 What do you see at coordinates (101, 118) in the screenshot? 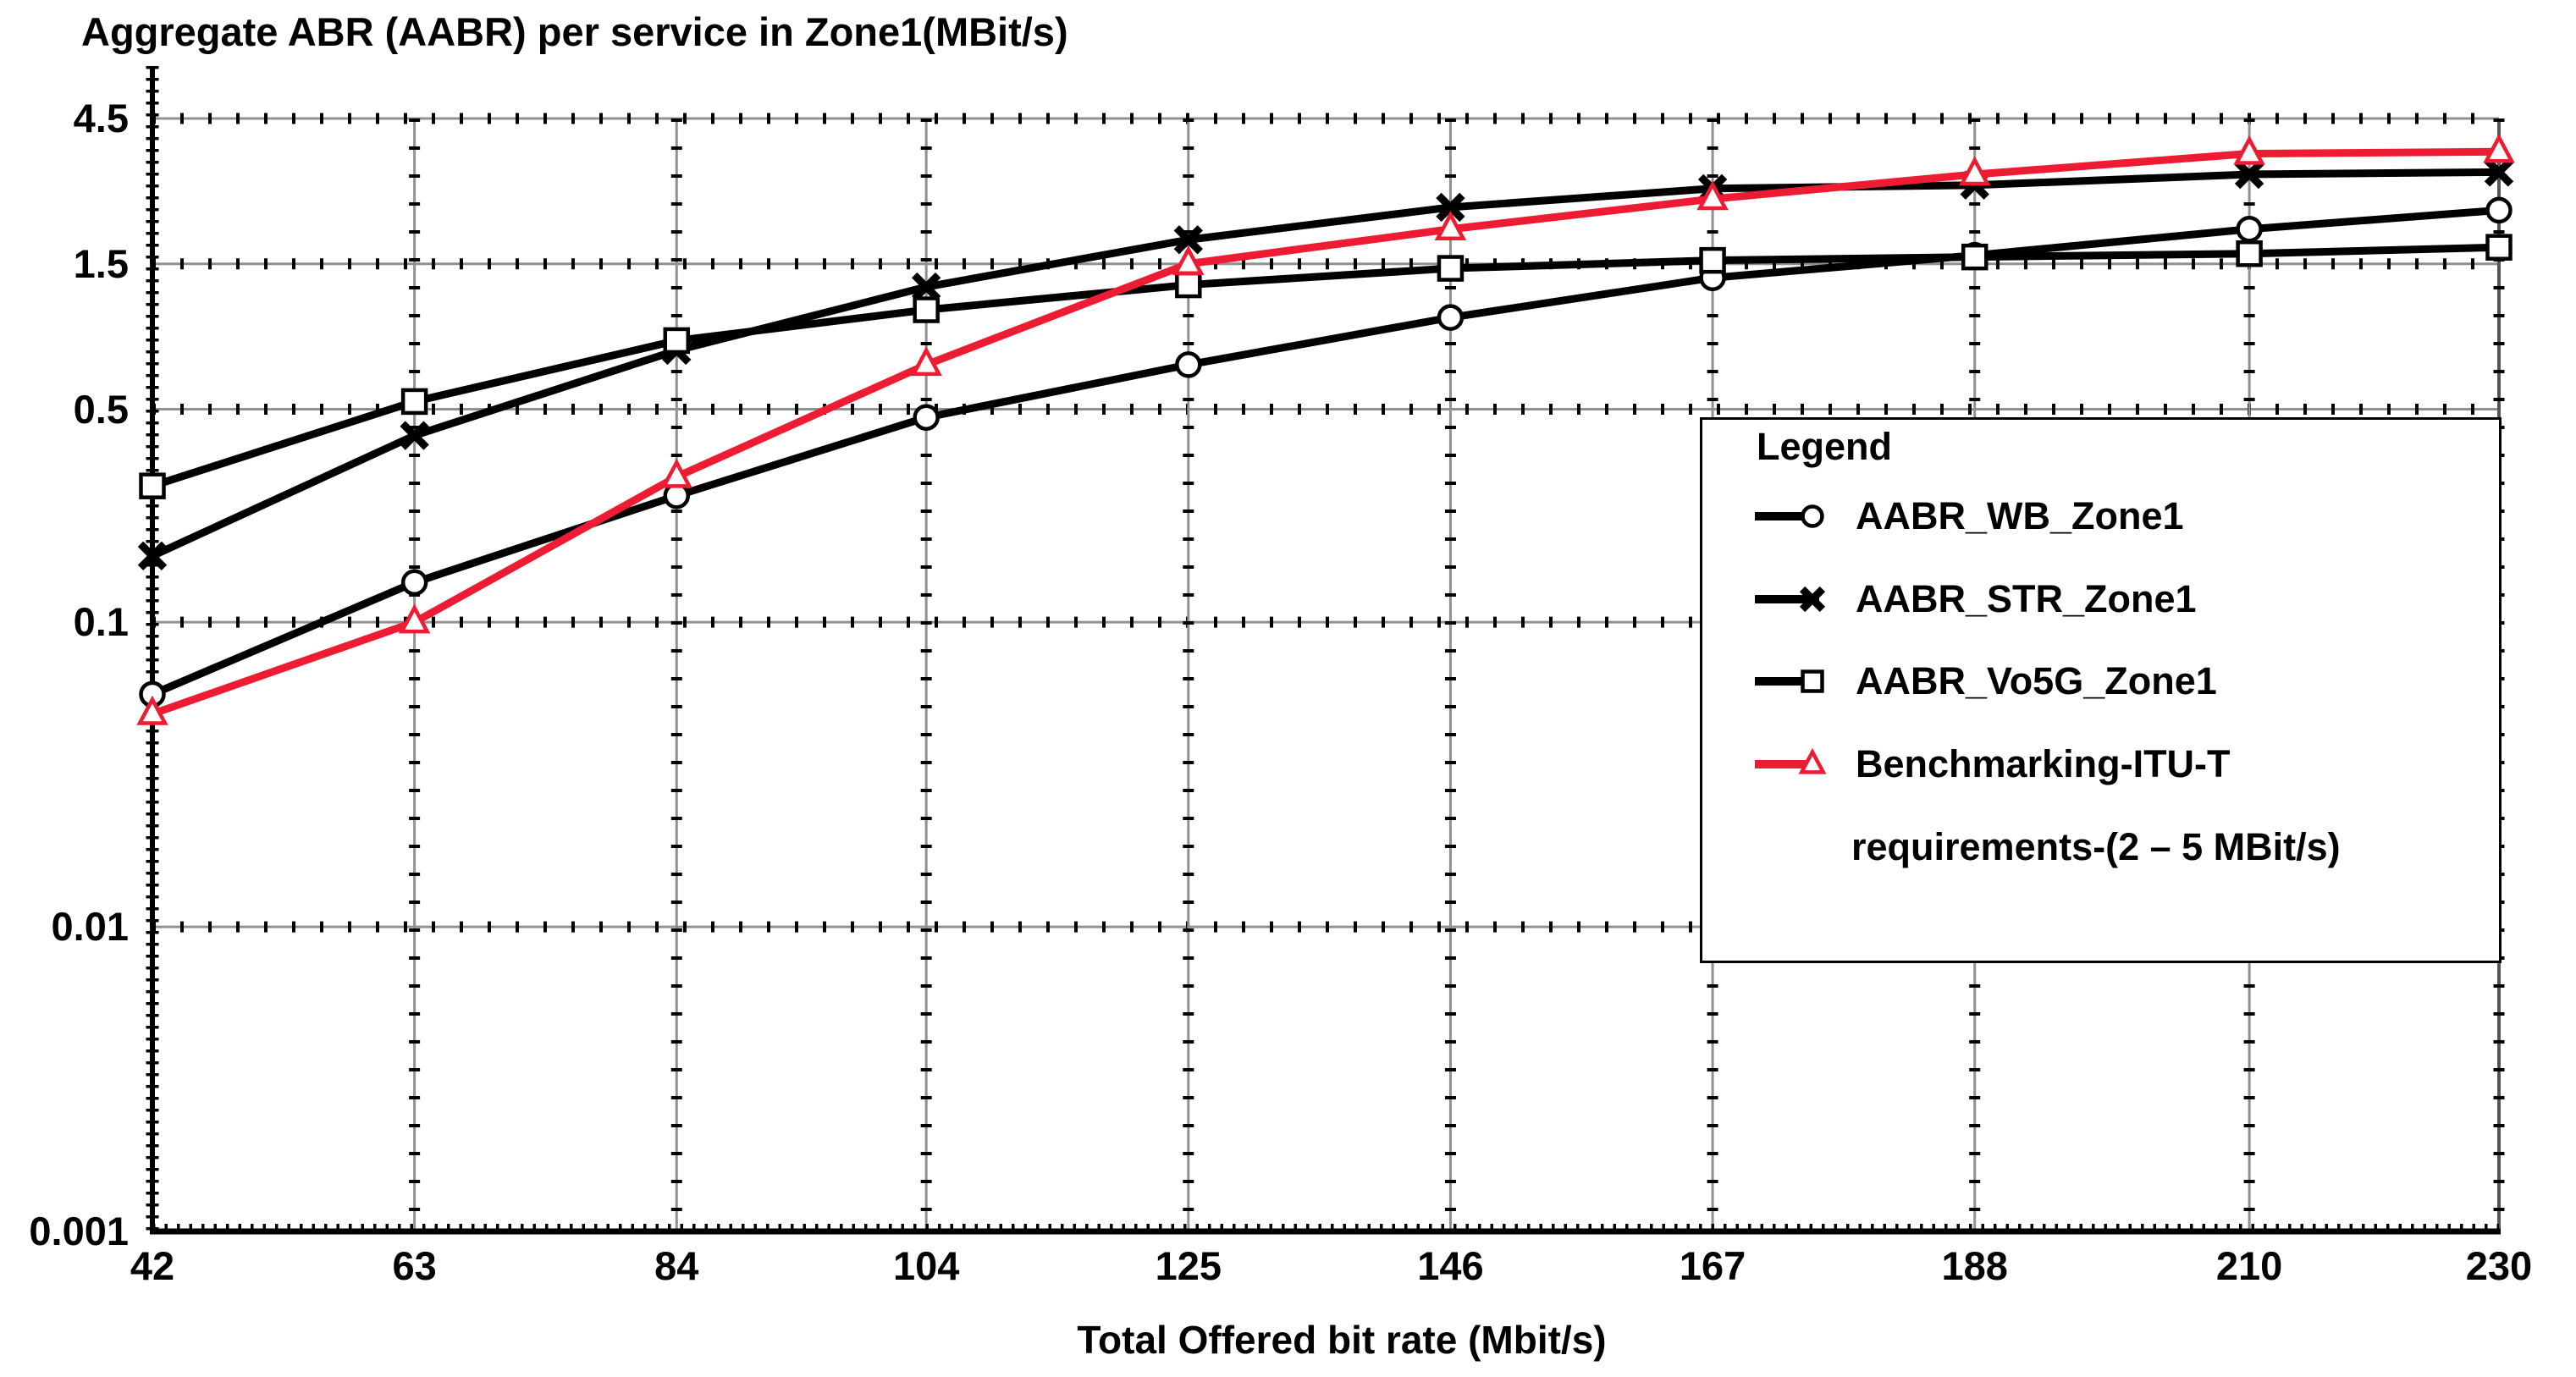
I see `y-tick-label: 4.5` at bounding box center [101, 118].